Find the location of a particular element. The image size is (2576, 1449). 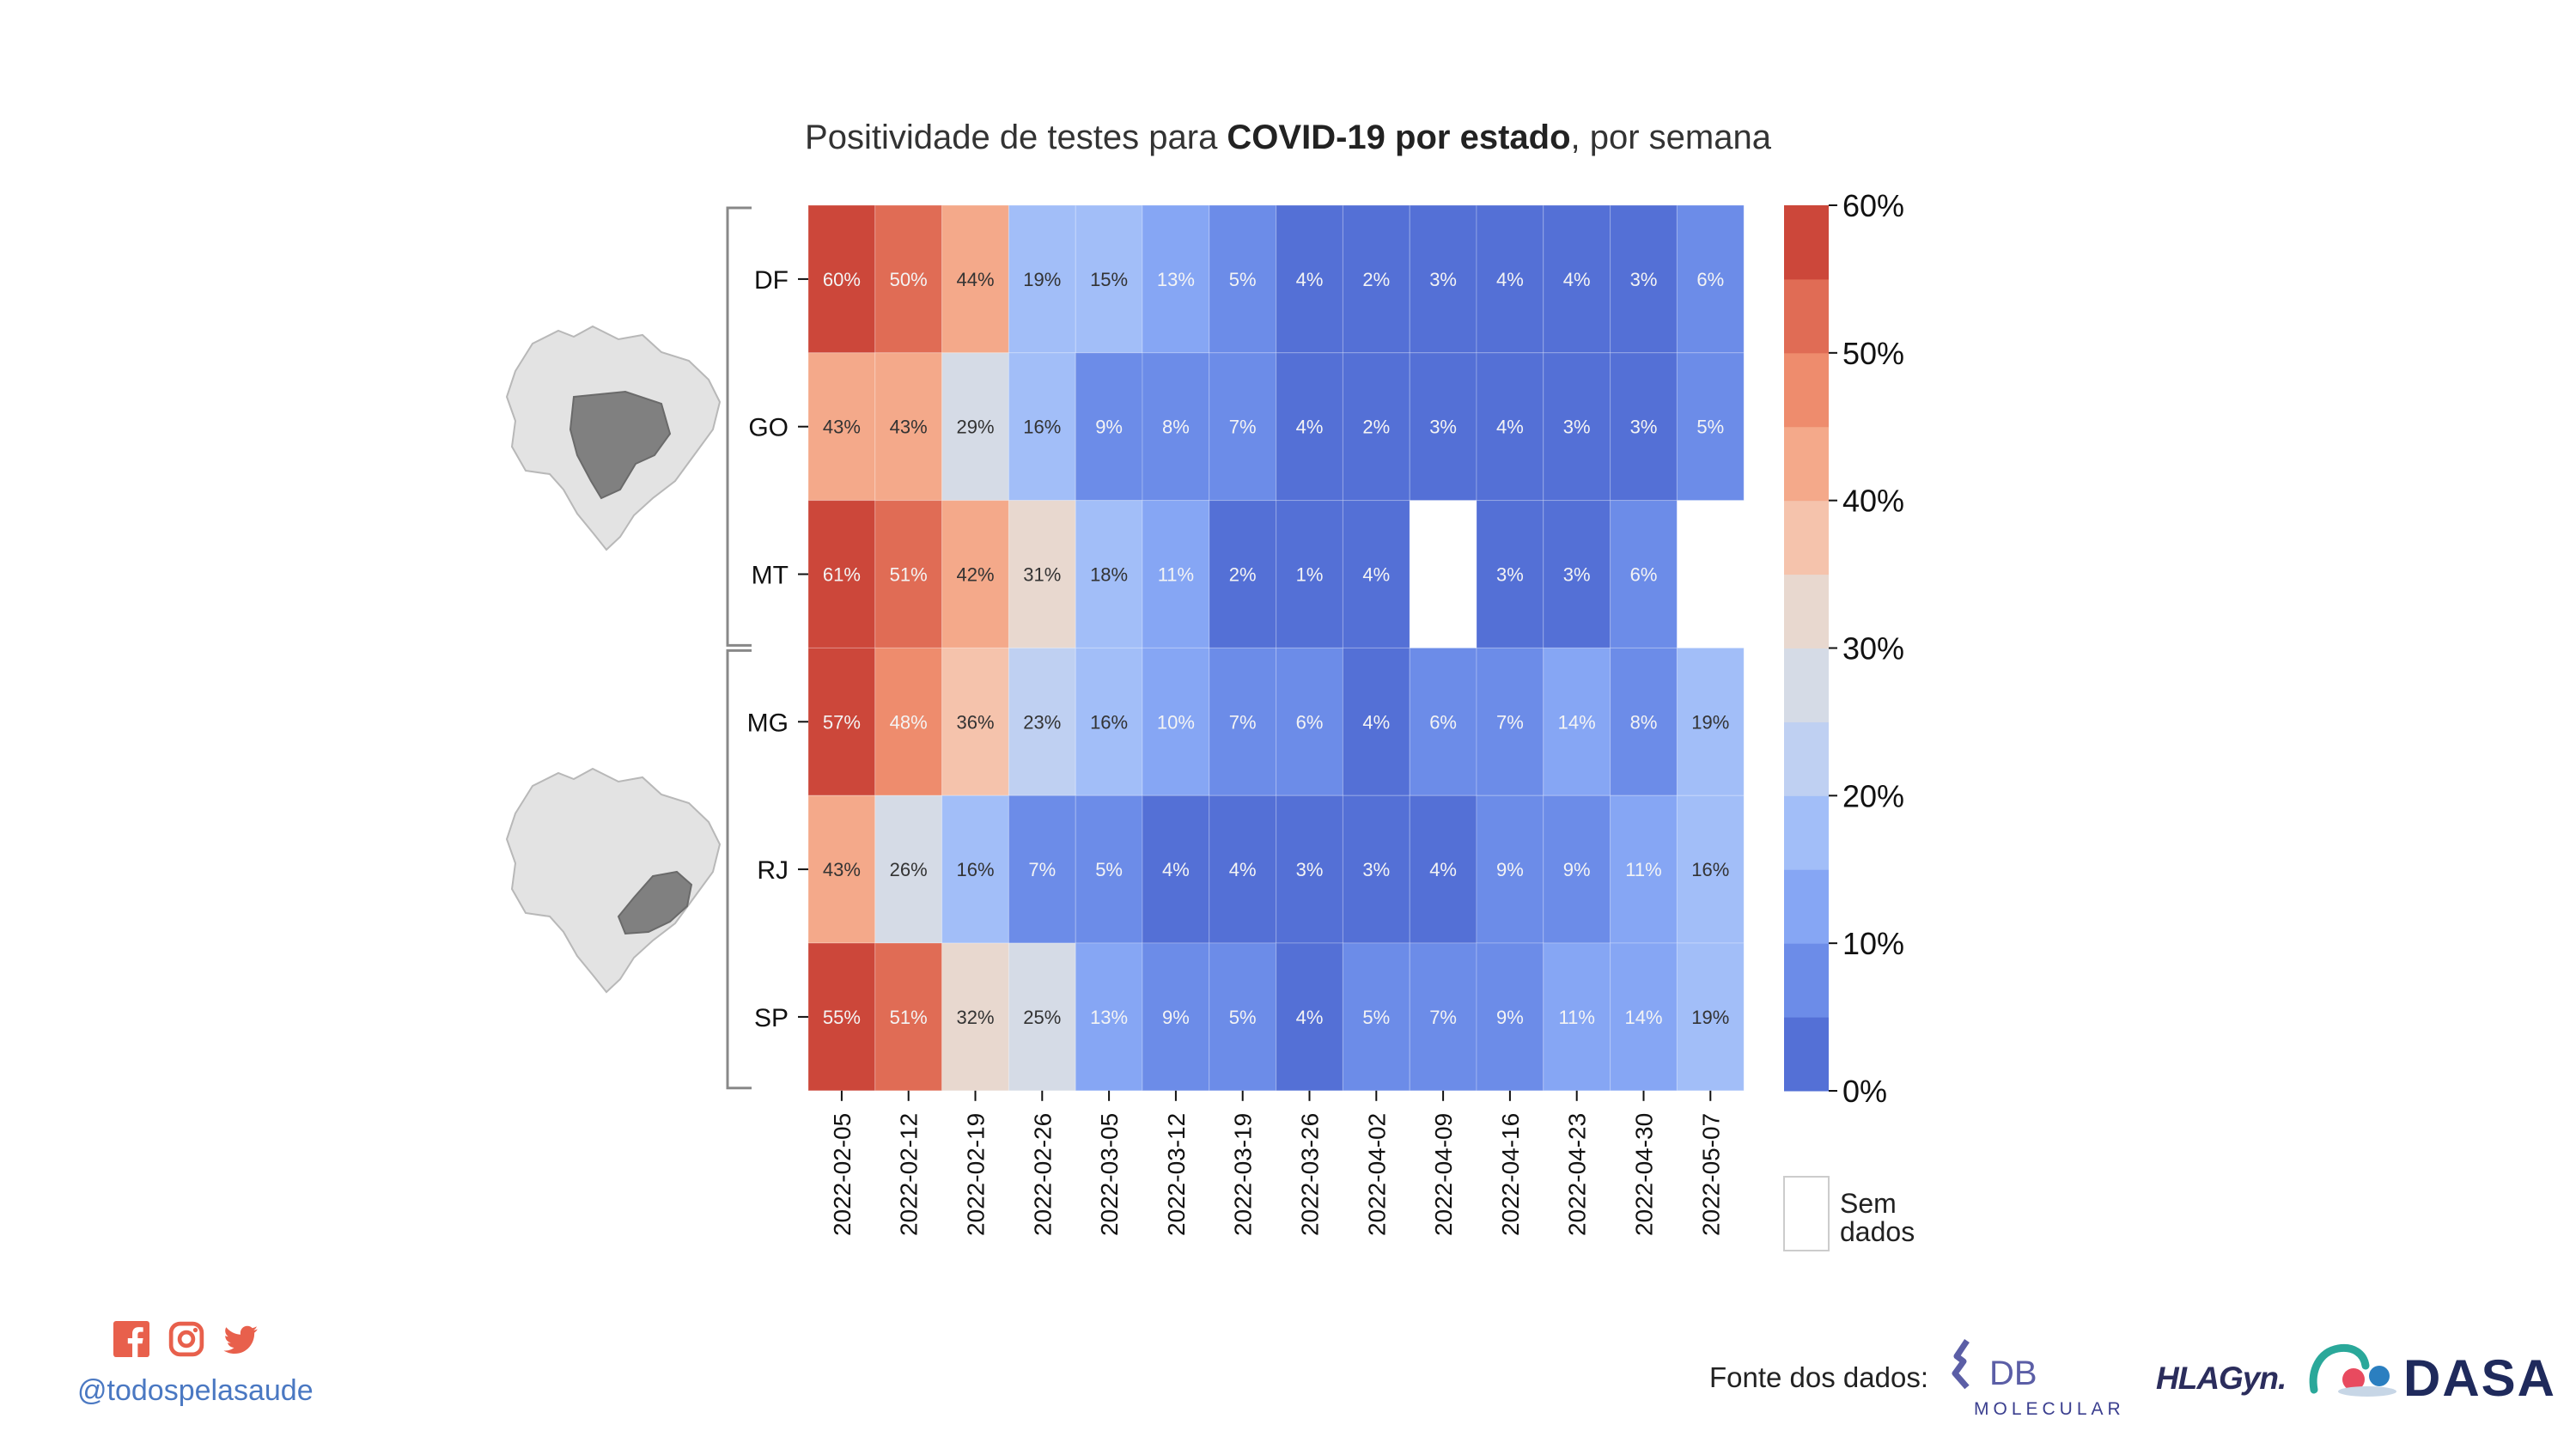

cell-label: 11% is located at coordinates (1643, 869).